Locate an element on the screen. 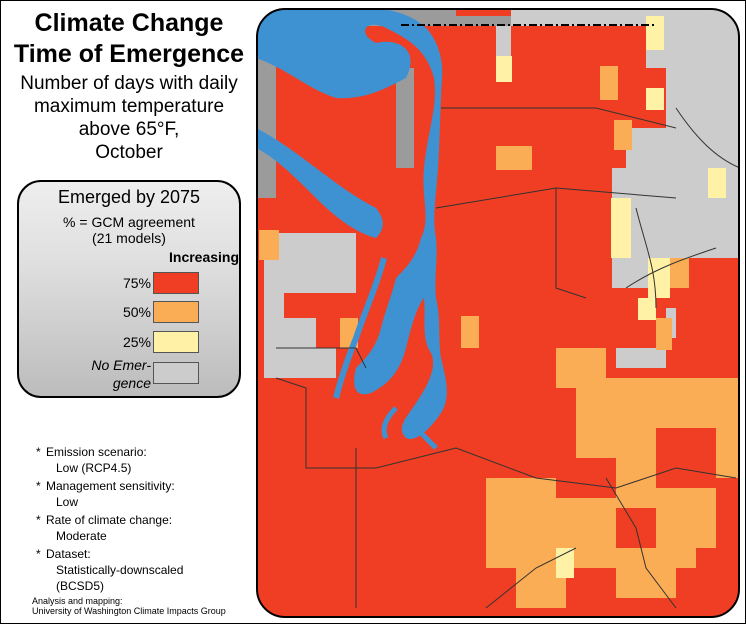 The image size is (746, 624). legend-label-50: 50% is located at coordinates (136, 312).